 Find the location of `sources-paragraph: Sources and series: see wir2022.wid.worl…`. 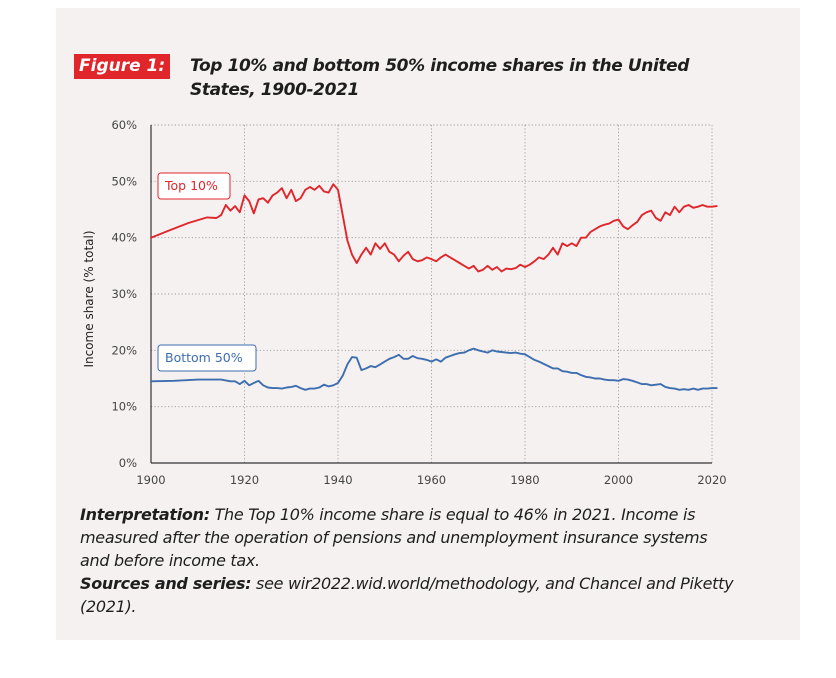

sources-paragraph: Sources and series: see wir2022.wid.worl… is located at coordinates (410, 595).